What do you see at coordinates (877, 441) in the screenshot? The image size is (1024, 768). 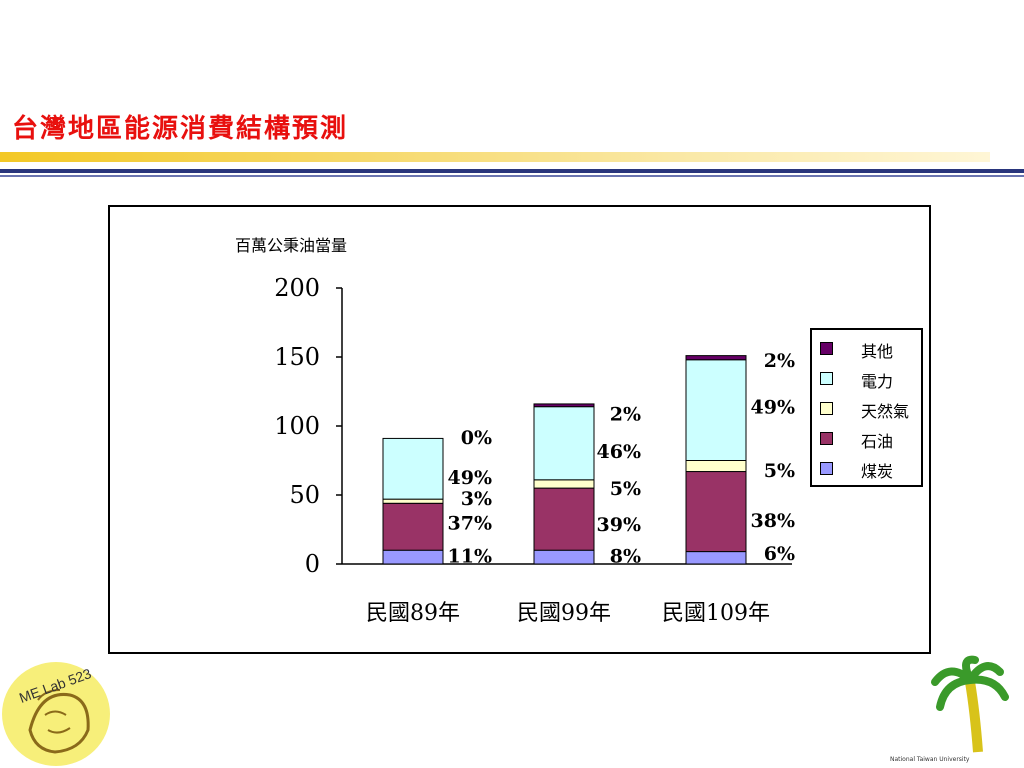 I see `legend-label: 石油` at bounding box center [877, 441].